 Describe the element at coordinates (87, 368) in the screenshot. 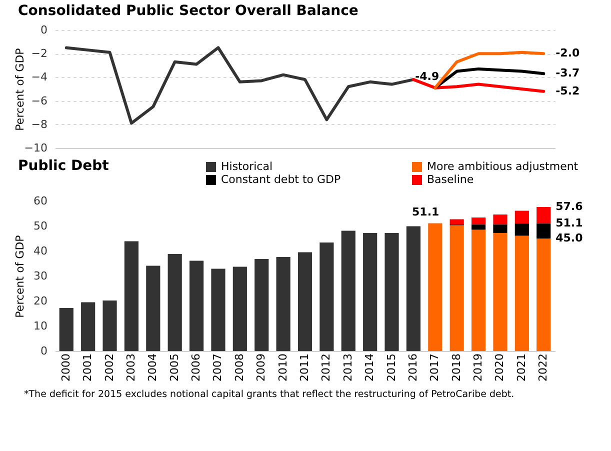

I see `x-tick-label: 2001` at that location.